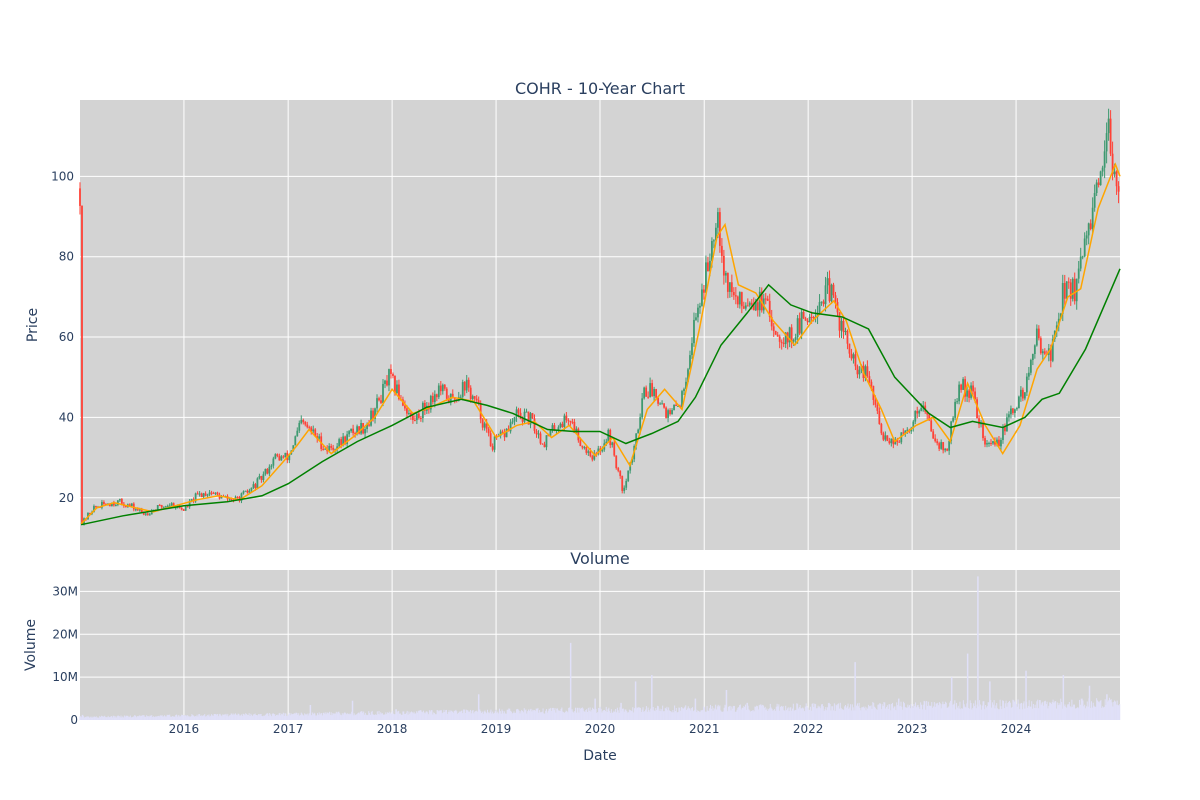 This screenshot has width=1200, height=800. I want to click on x-tick-label: 2019, so click(496, 729).